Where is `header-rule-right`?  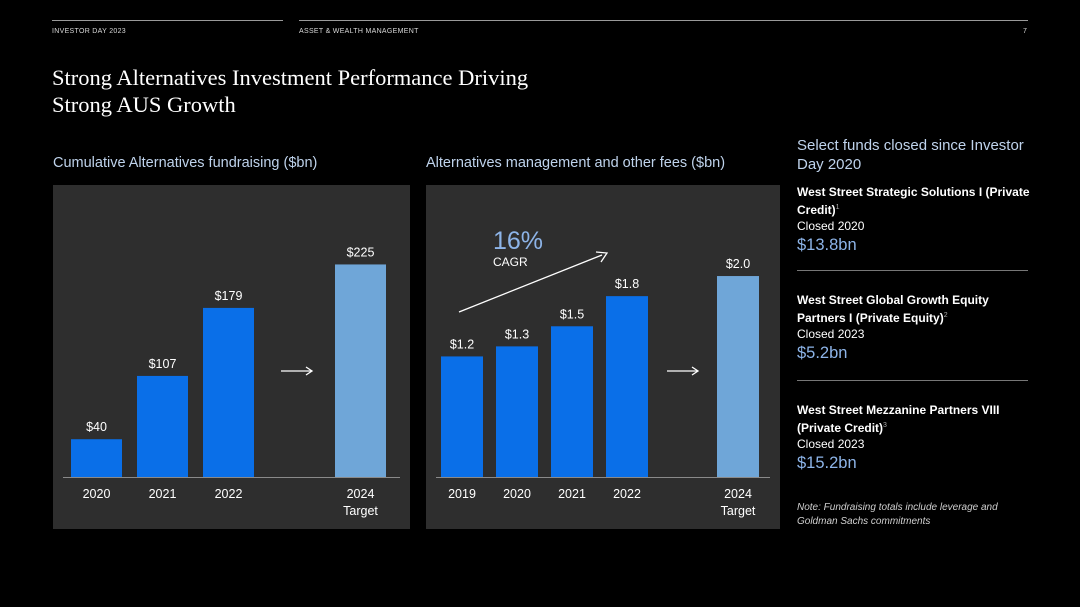 header-rule-right is located at coordinates (663, 20).